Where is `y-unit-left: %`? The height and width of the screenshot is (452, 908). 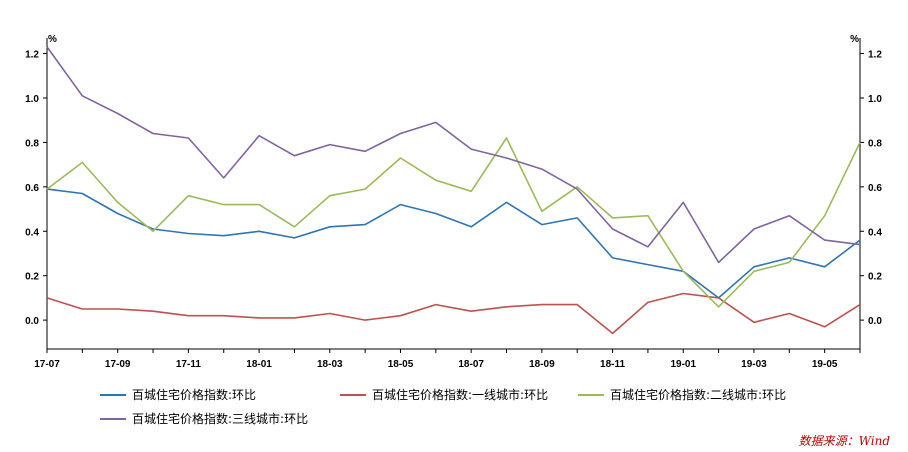 y-unit-left: % is located at coordinates (52, 39).